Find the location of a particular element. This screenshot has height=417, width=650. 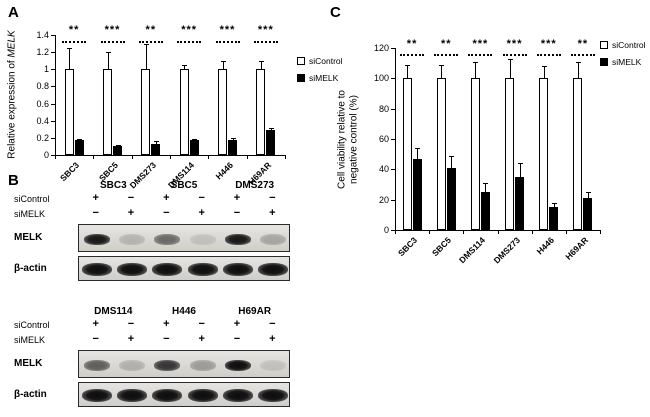

bar-siControl-H446 is located at coordinates (544, 154).